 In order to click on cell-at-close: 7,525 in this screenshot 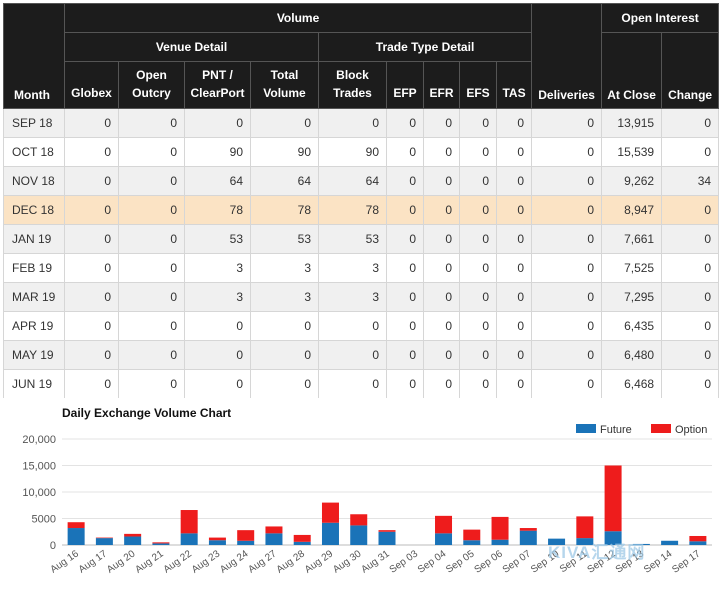, I will do `click(632, 268)`.